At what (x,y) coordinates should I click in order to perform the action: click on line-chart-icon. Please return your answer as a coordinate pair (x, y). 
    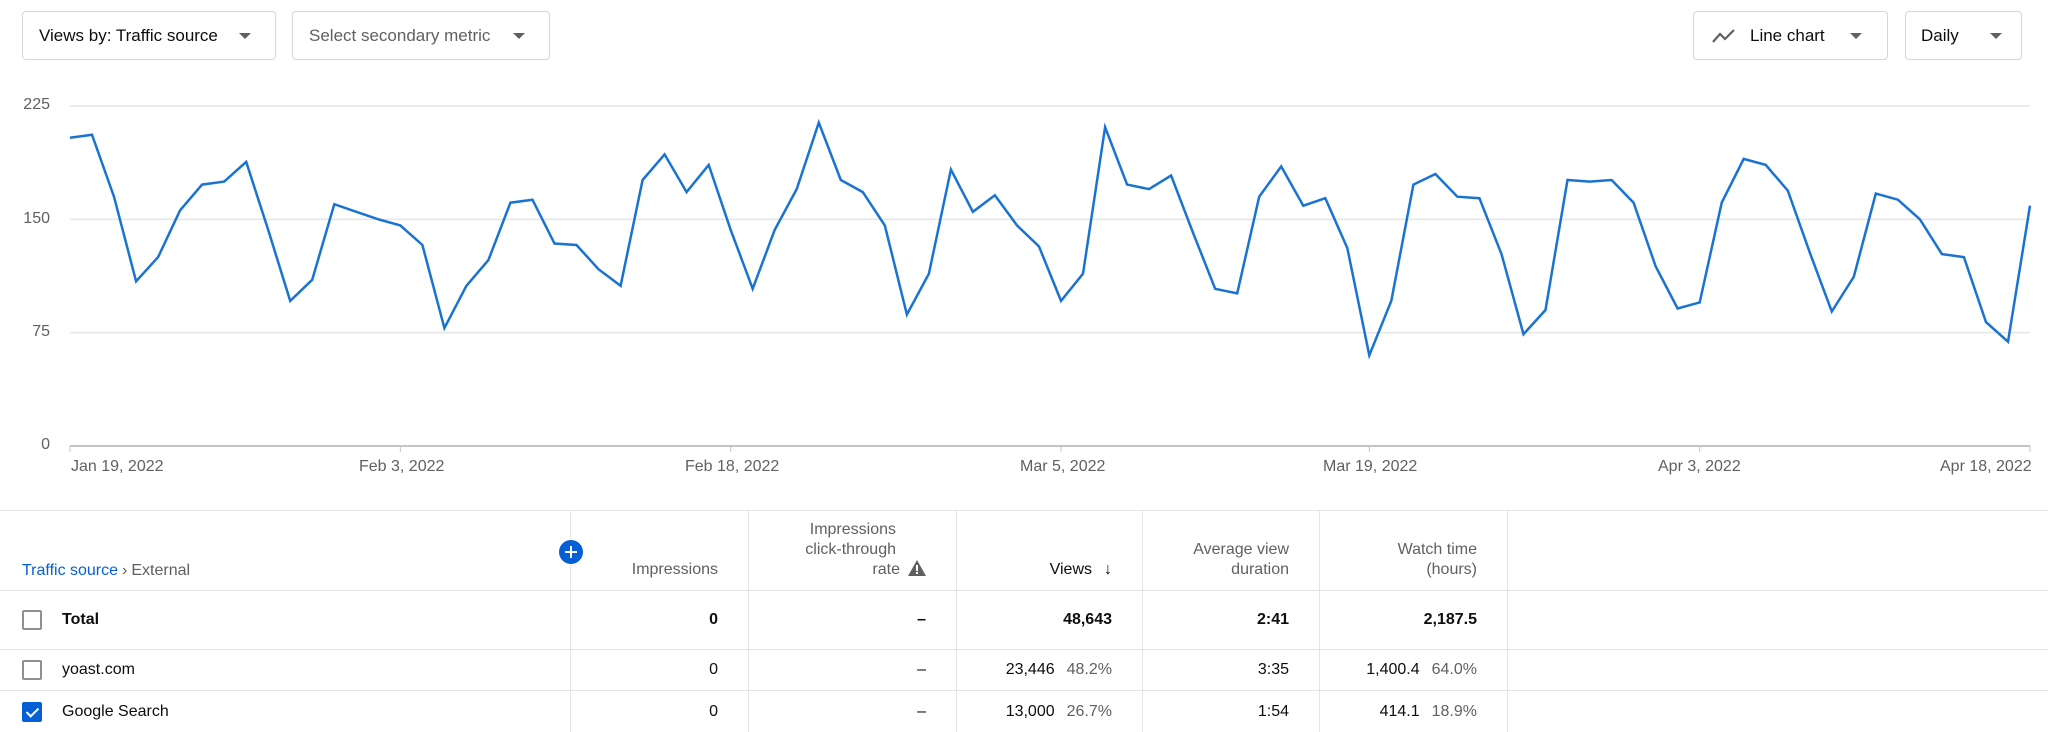
    Looking at the image, I should click on (1723, 35).